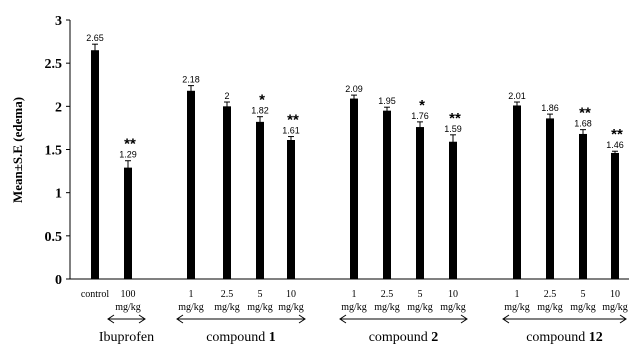  I want to click on data-label: 1.68, so click(583, 124).